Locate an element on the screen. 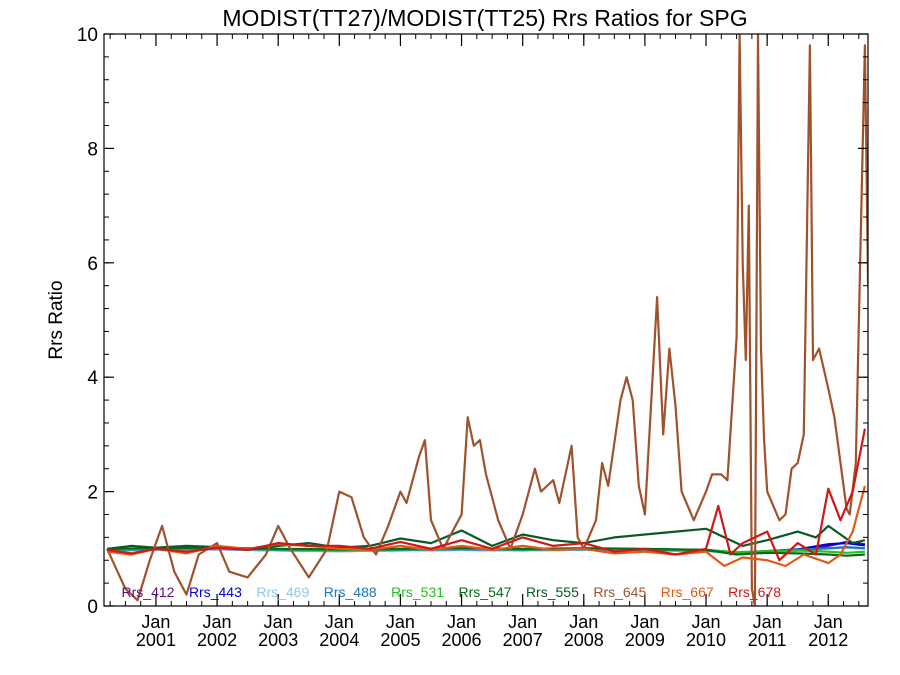 The image size is (900, 675). y-tick-label: 8 is located at coordinates (92, 149).